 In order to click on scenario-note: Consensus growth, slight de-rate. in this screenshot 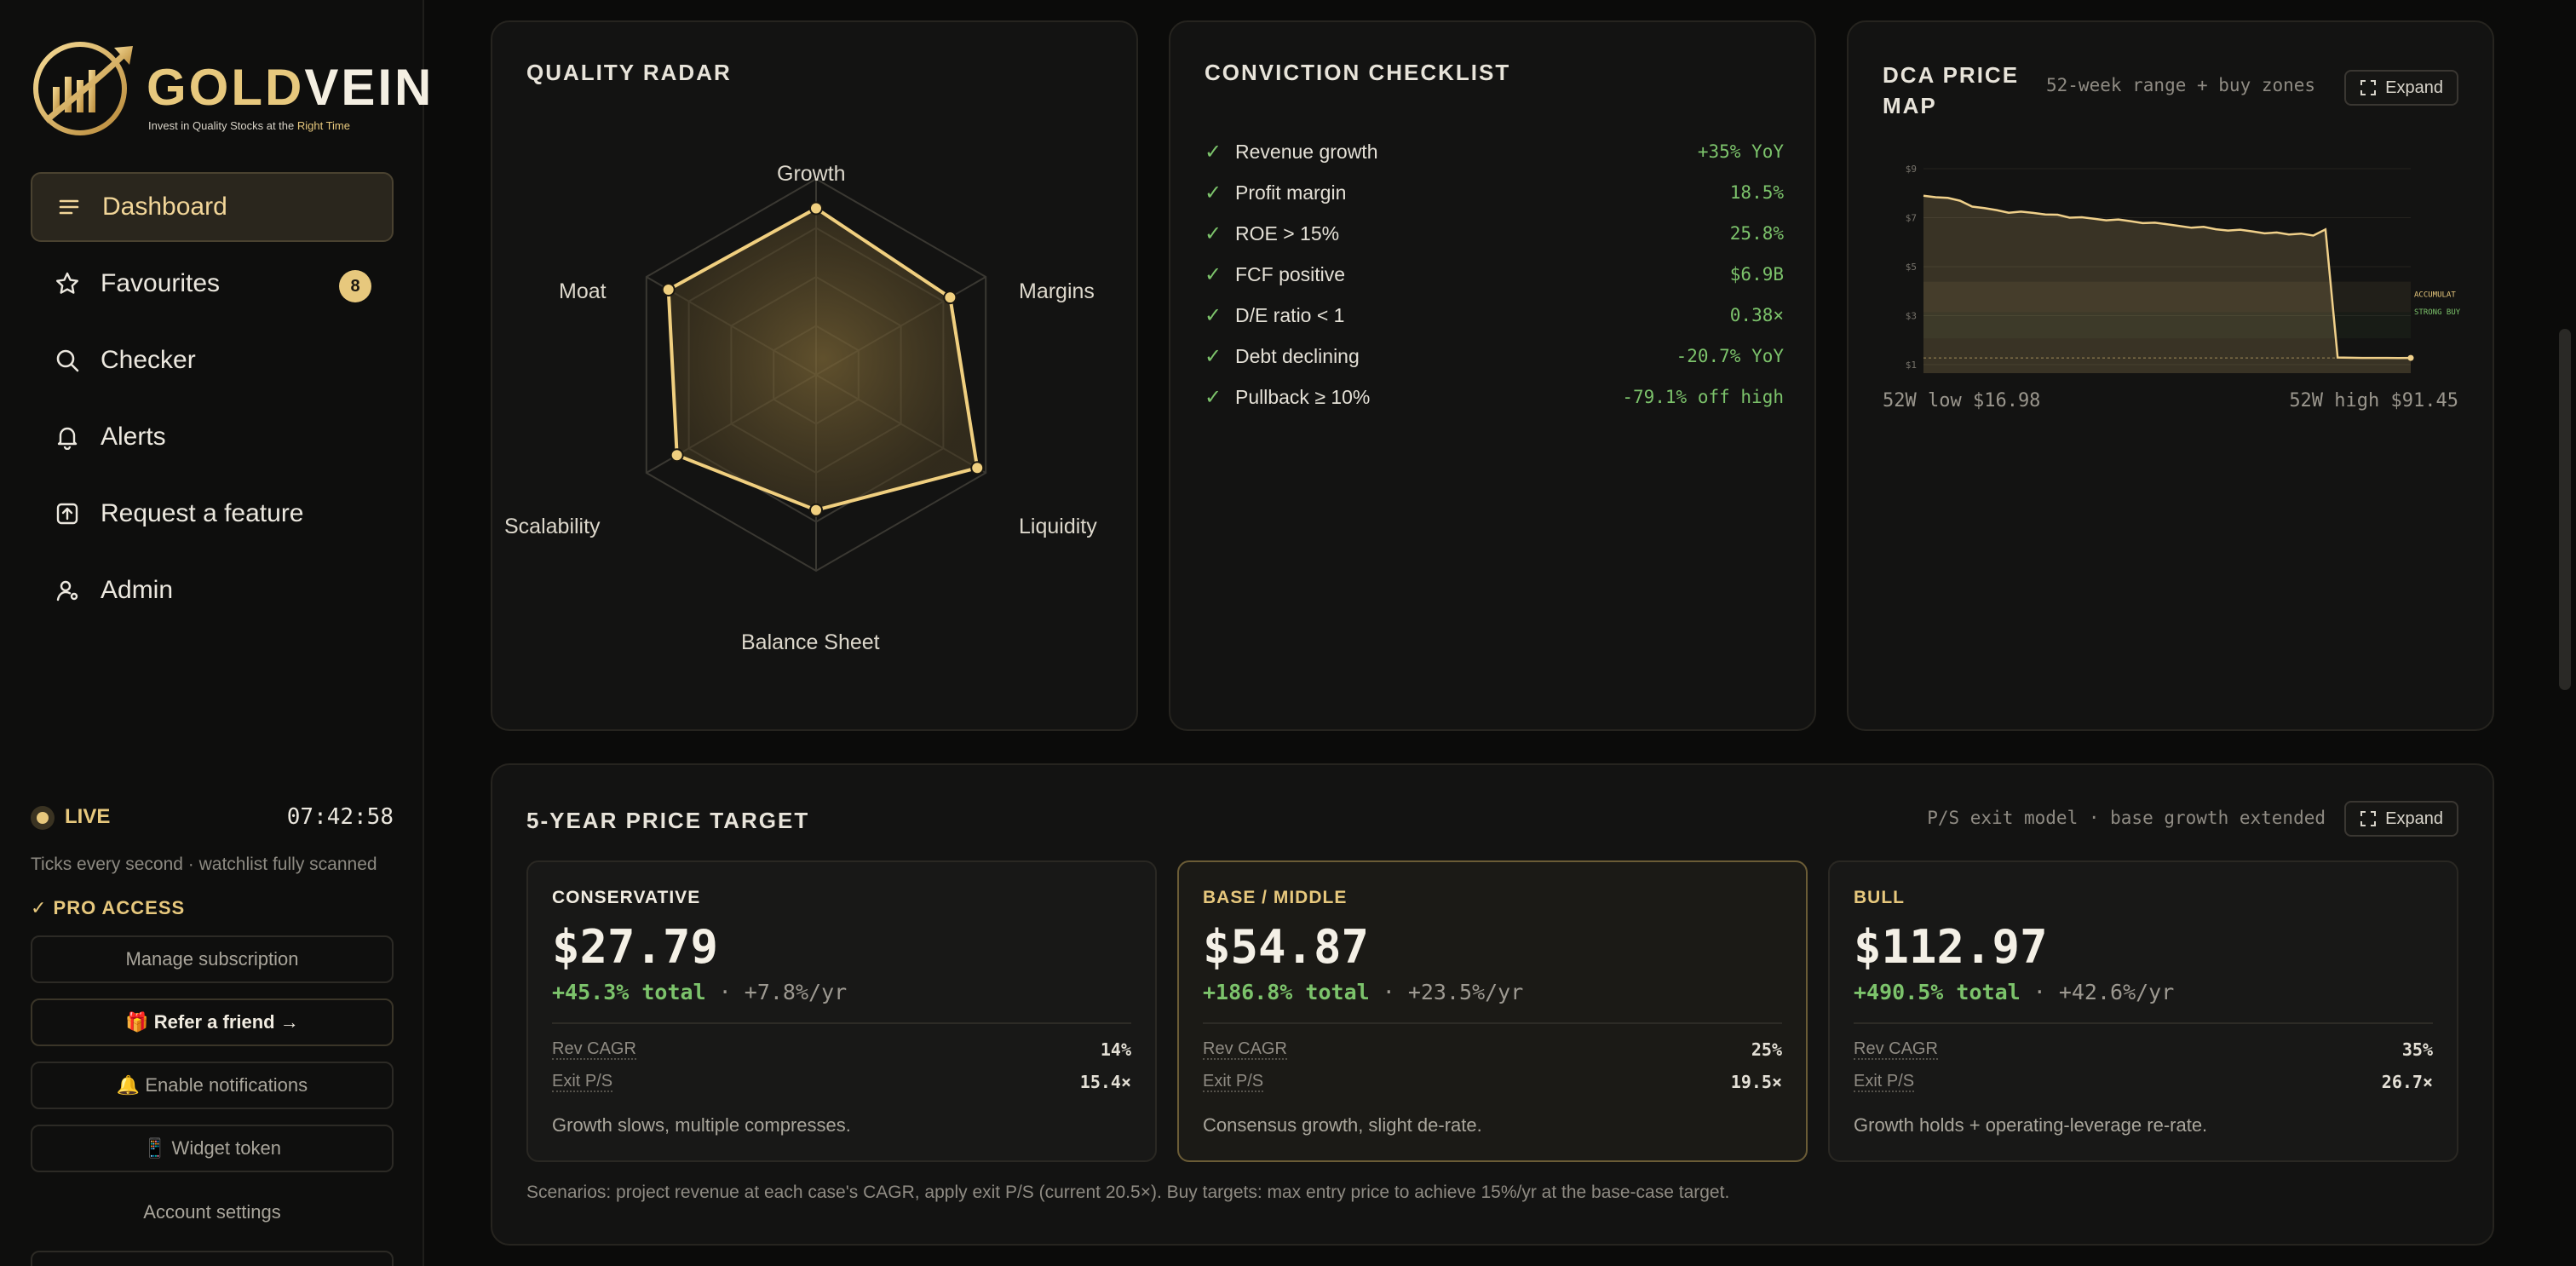, I will do `click(1342, 1125)`.